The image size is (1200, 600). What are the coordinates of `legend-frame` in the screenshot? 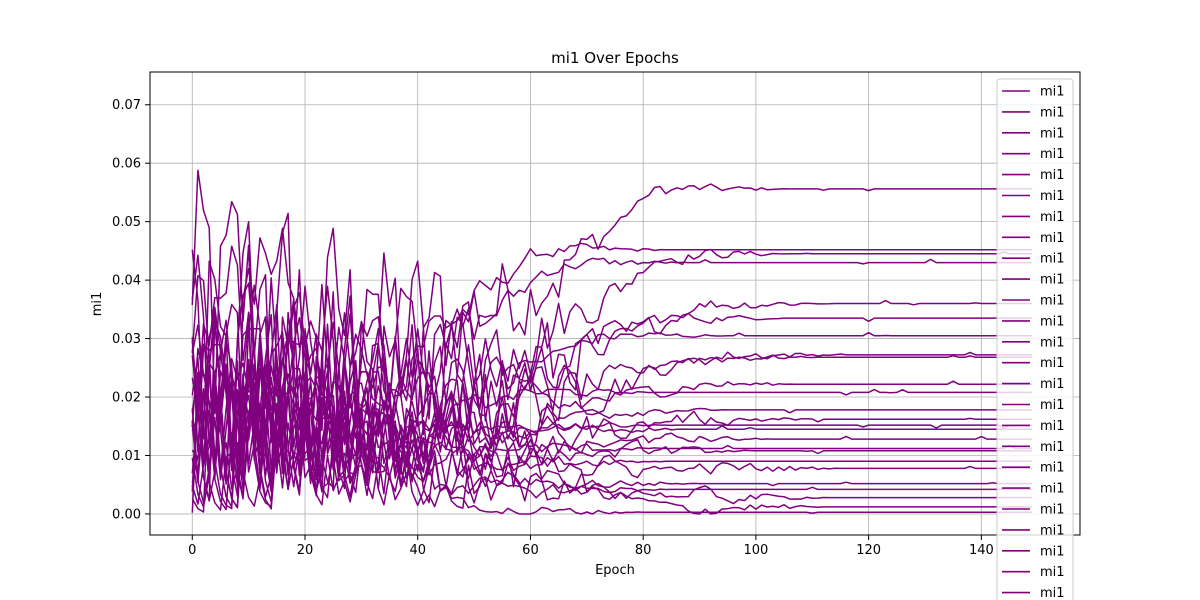 It's located at (1035, 339).